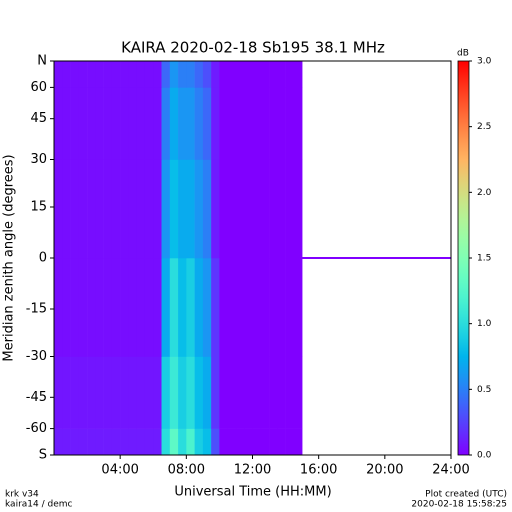 This screenshot has width=512, height=512. Describe the element at coordinates (186, 470) in the screenshot. I see `x-tick-label: 08:00` at that location.